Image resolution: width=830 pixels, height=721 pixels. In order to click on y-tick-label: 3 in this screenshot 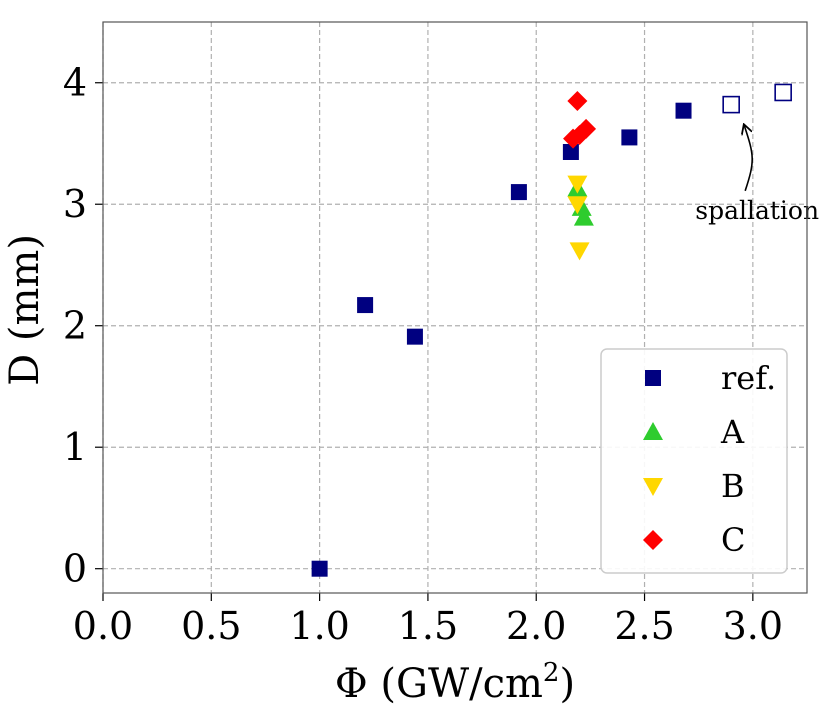, I will do `click(75, 204)`.